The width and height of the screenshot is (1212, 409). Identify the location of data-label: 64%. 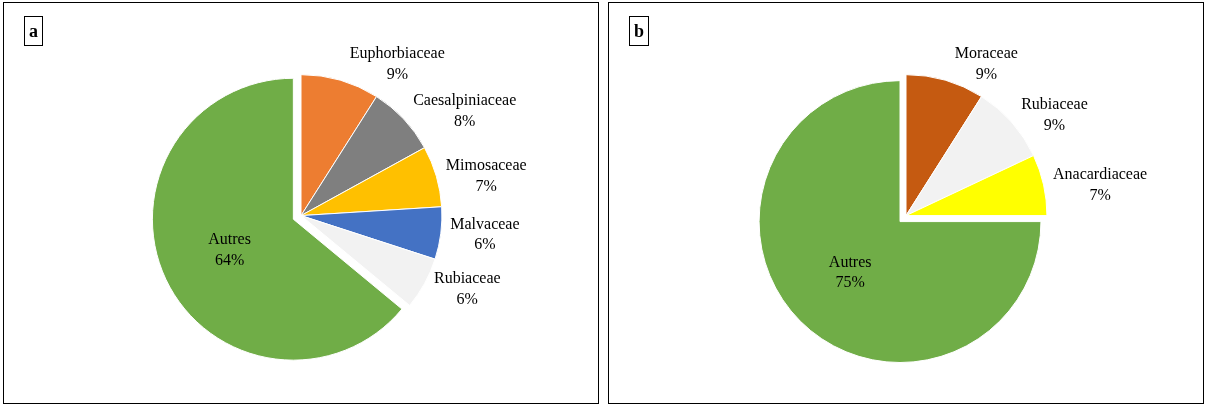
(229, 260).